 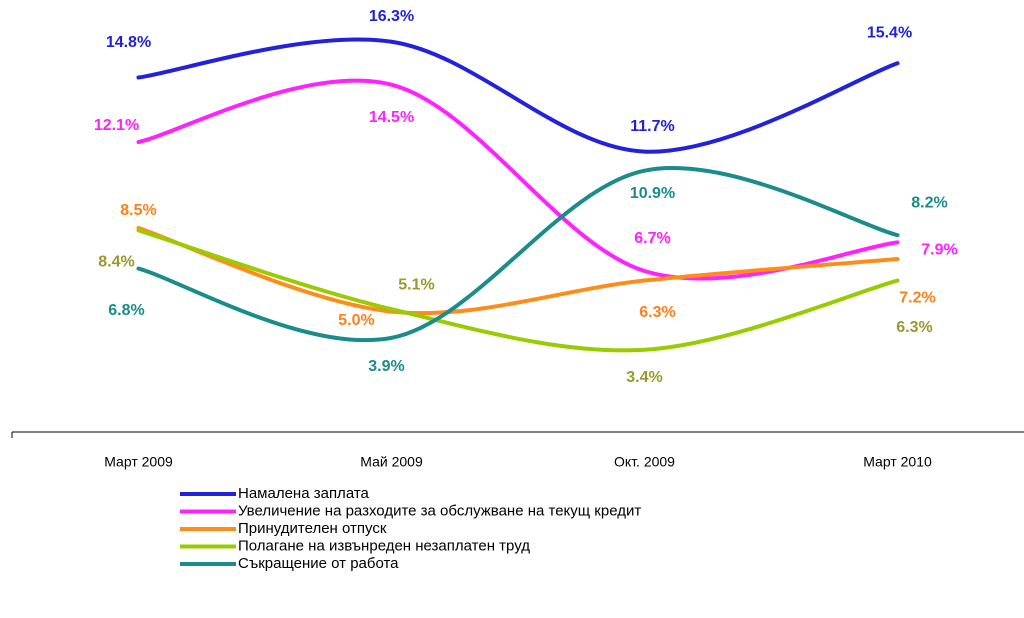 What do you see at coordinates (318, 563) in the screenshot?
I see `legend-label: Съкращение от работа` at bounding box center [318, 563].